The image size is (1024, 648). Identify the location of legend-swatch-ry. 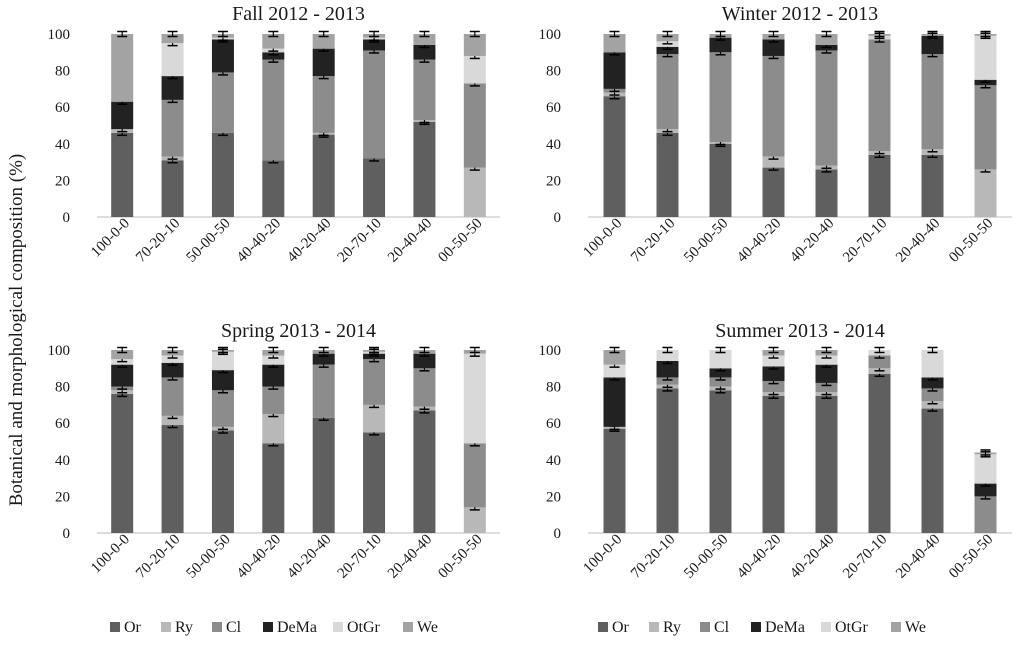
(654, 627).